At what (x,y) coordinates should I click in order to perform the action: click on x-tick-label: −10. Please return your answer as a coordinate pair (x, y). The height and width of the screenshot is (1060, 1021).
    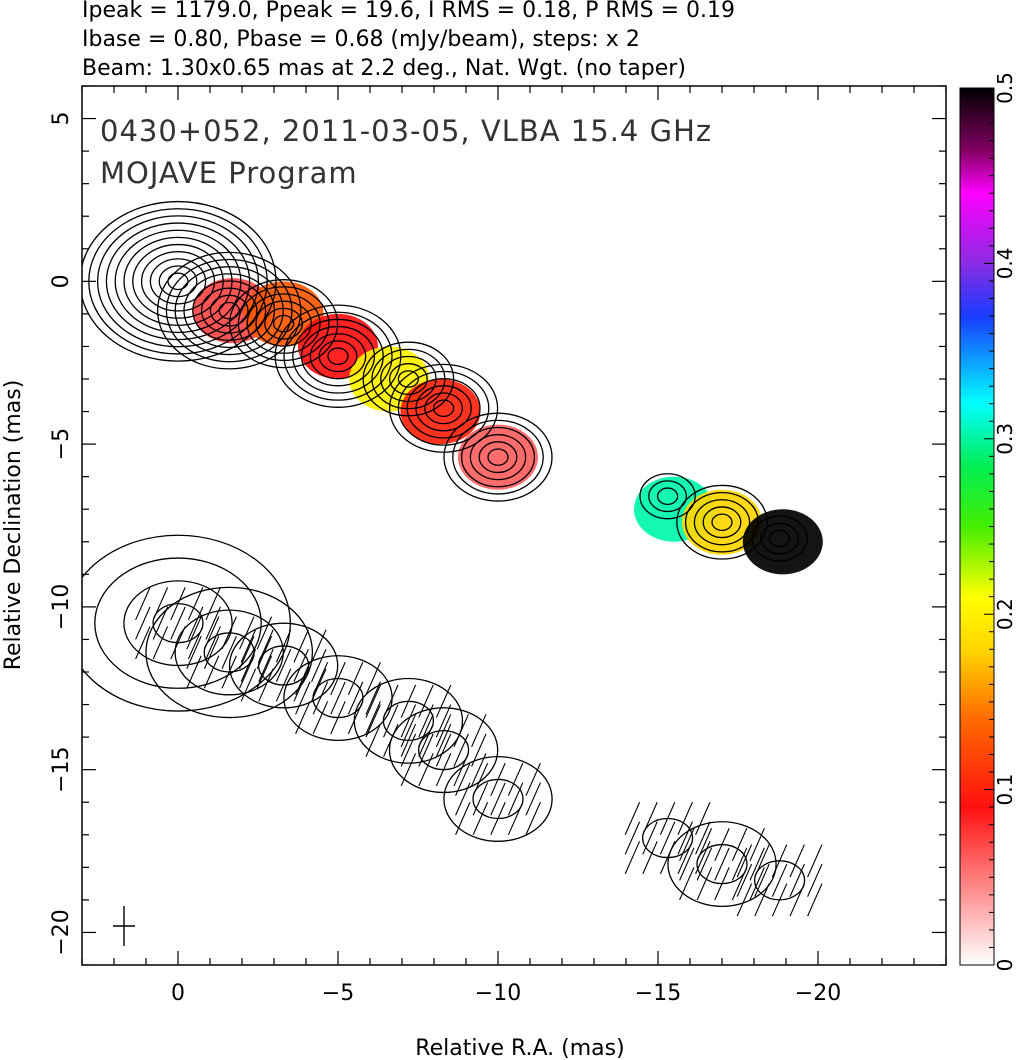
    Looking at the image, I should click on (498, 993).